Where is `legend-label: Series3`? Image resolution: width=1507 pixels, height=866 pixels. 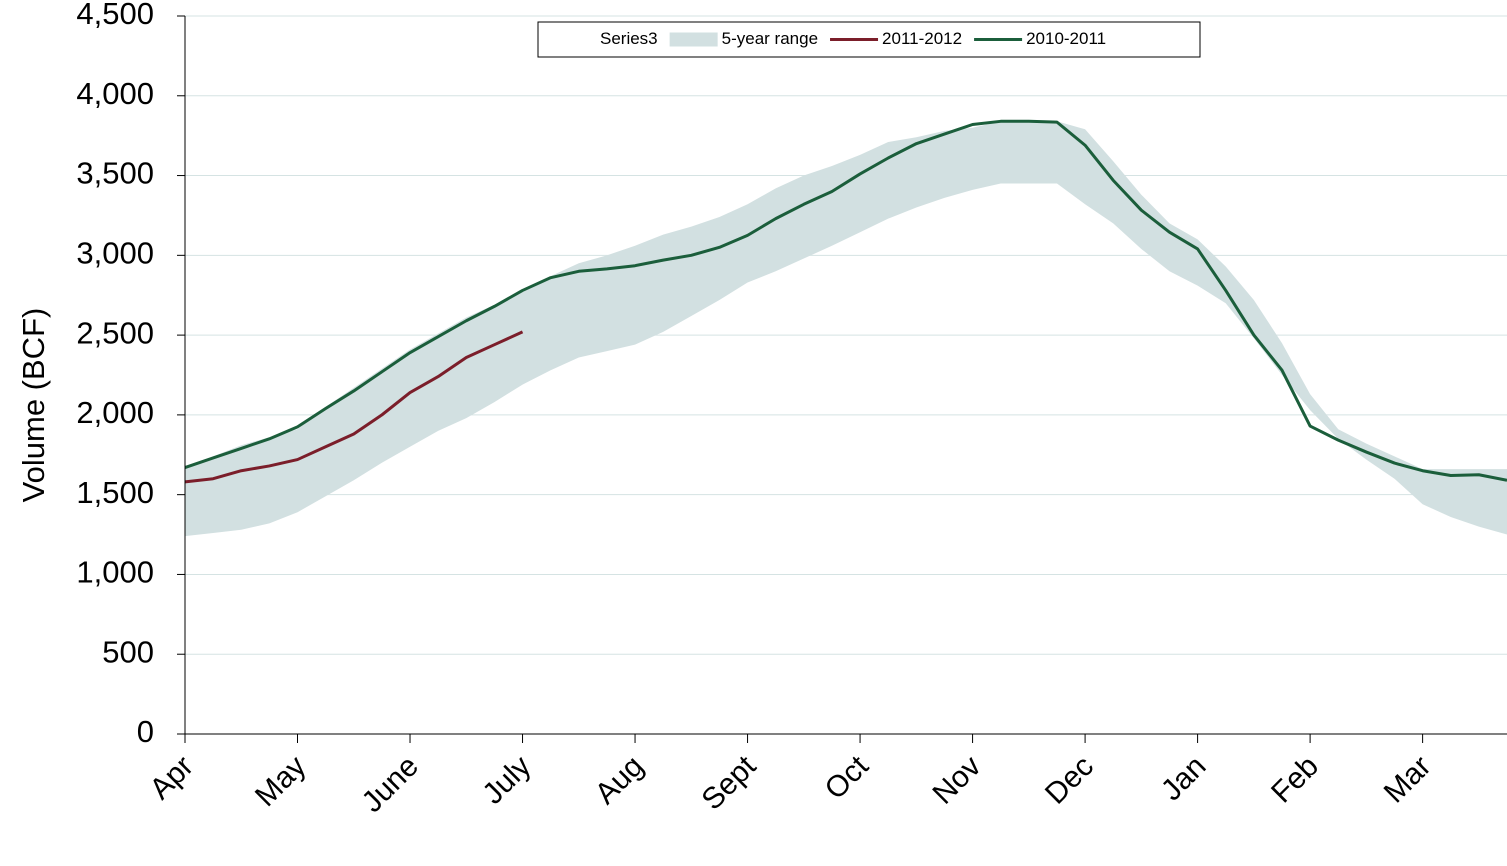 legend-label: Series3 is located at coordinates (629, 38).